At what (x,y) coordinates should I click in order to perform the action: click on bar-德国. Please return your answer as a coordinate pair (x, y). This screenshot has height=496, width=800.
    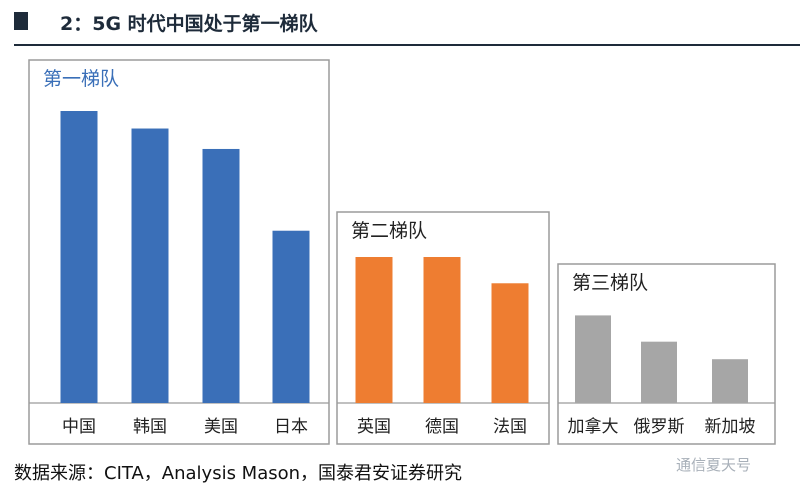
    Looking at the image, I should click on (442, 330).